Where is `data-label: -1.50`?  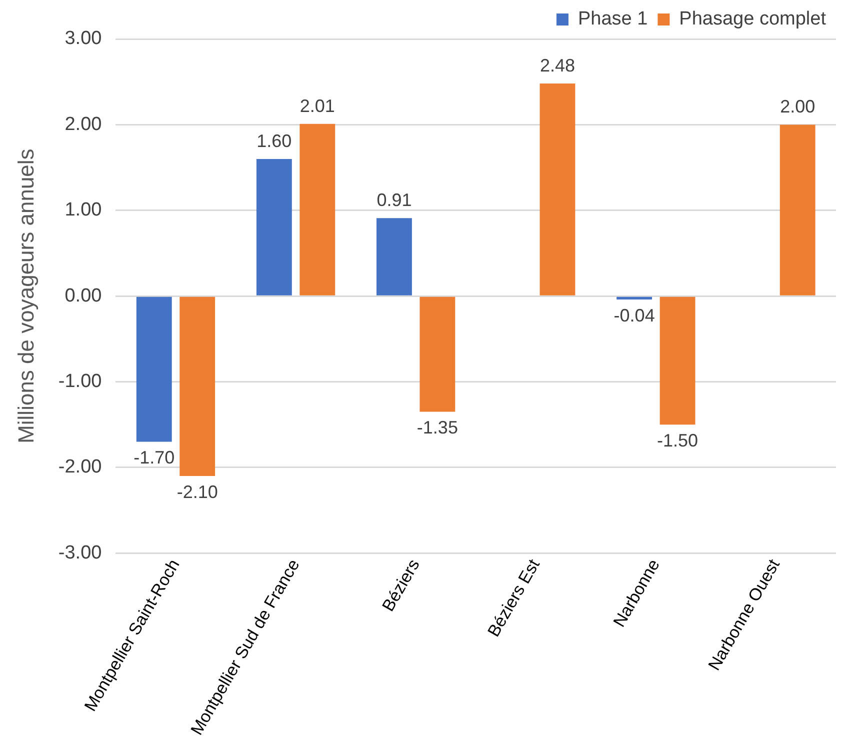
data-label: -1.50 is located at coordinates (677, 440).